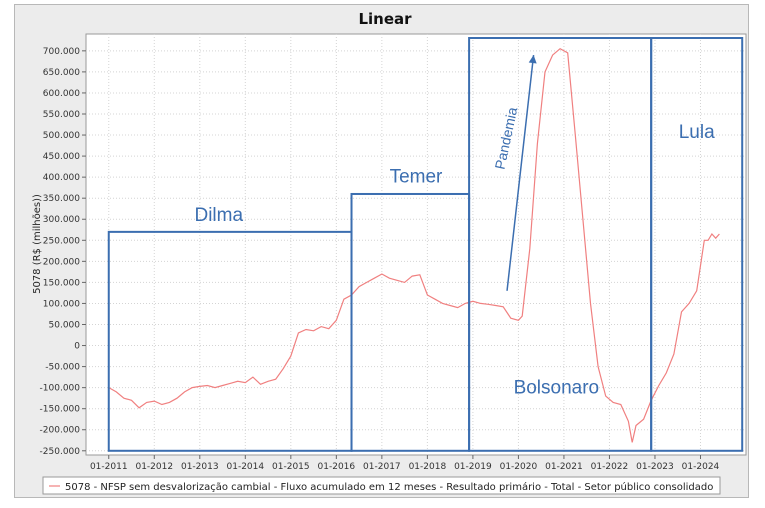 This screenshot has height=508, width=765. Describe the element at coordinates (61, 241) in the screenshot. I see `y-tick-label: 250.000` at that location.